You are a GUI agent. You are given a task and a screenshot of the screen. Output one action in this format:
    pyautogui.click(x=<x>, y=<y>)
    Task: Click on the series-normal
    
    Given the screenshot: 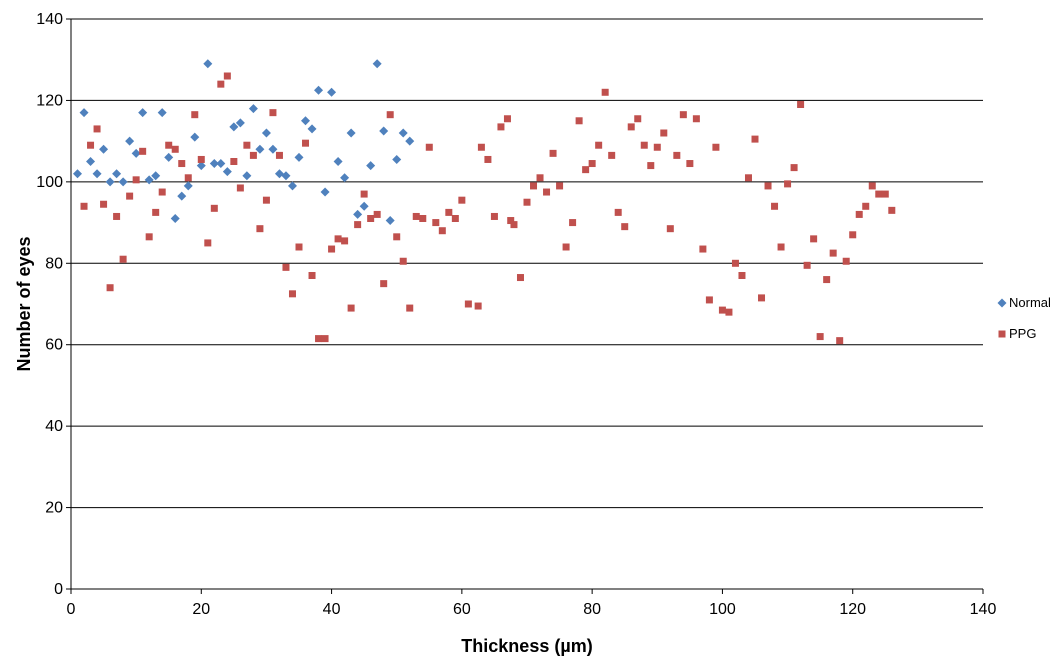 What is the action you would take?
    pyautogui.click(x=244, y=142)
    